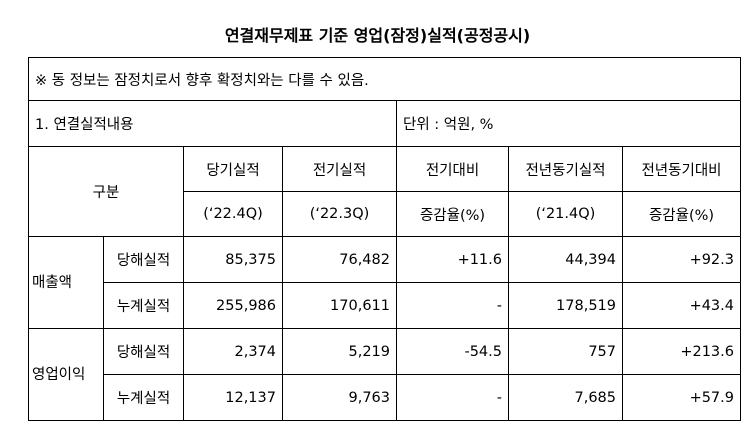  What do you see at coordinates (681, 351) in the screenshot?
I see `cell-value: +213.6` at bounding box center [681, 351].